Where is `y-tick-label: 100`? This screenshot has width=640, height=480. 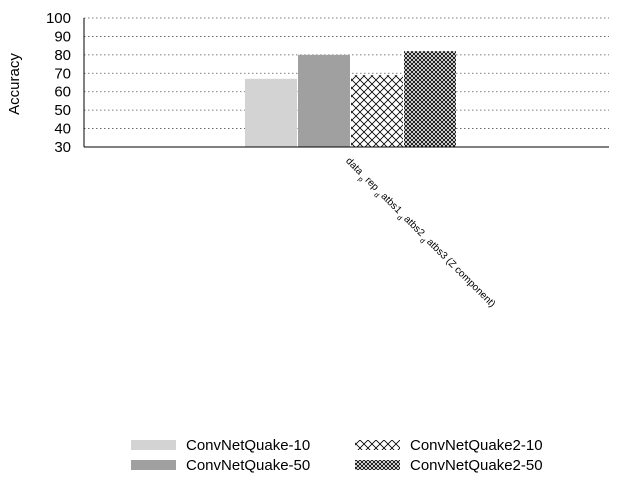 y-tick-label: 100 is located at coordinates (58, 18).